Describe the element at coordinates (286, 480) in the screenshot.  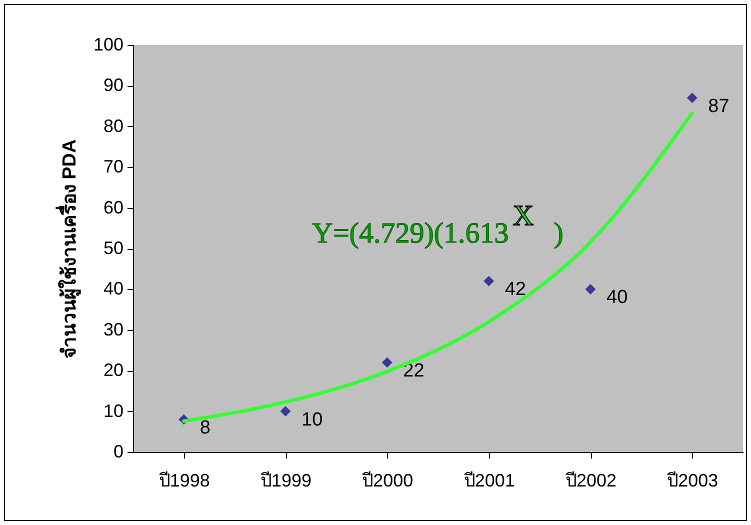
I see `x-tick-label: ปี1999` at that location.